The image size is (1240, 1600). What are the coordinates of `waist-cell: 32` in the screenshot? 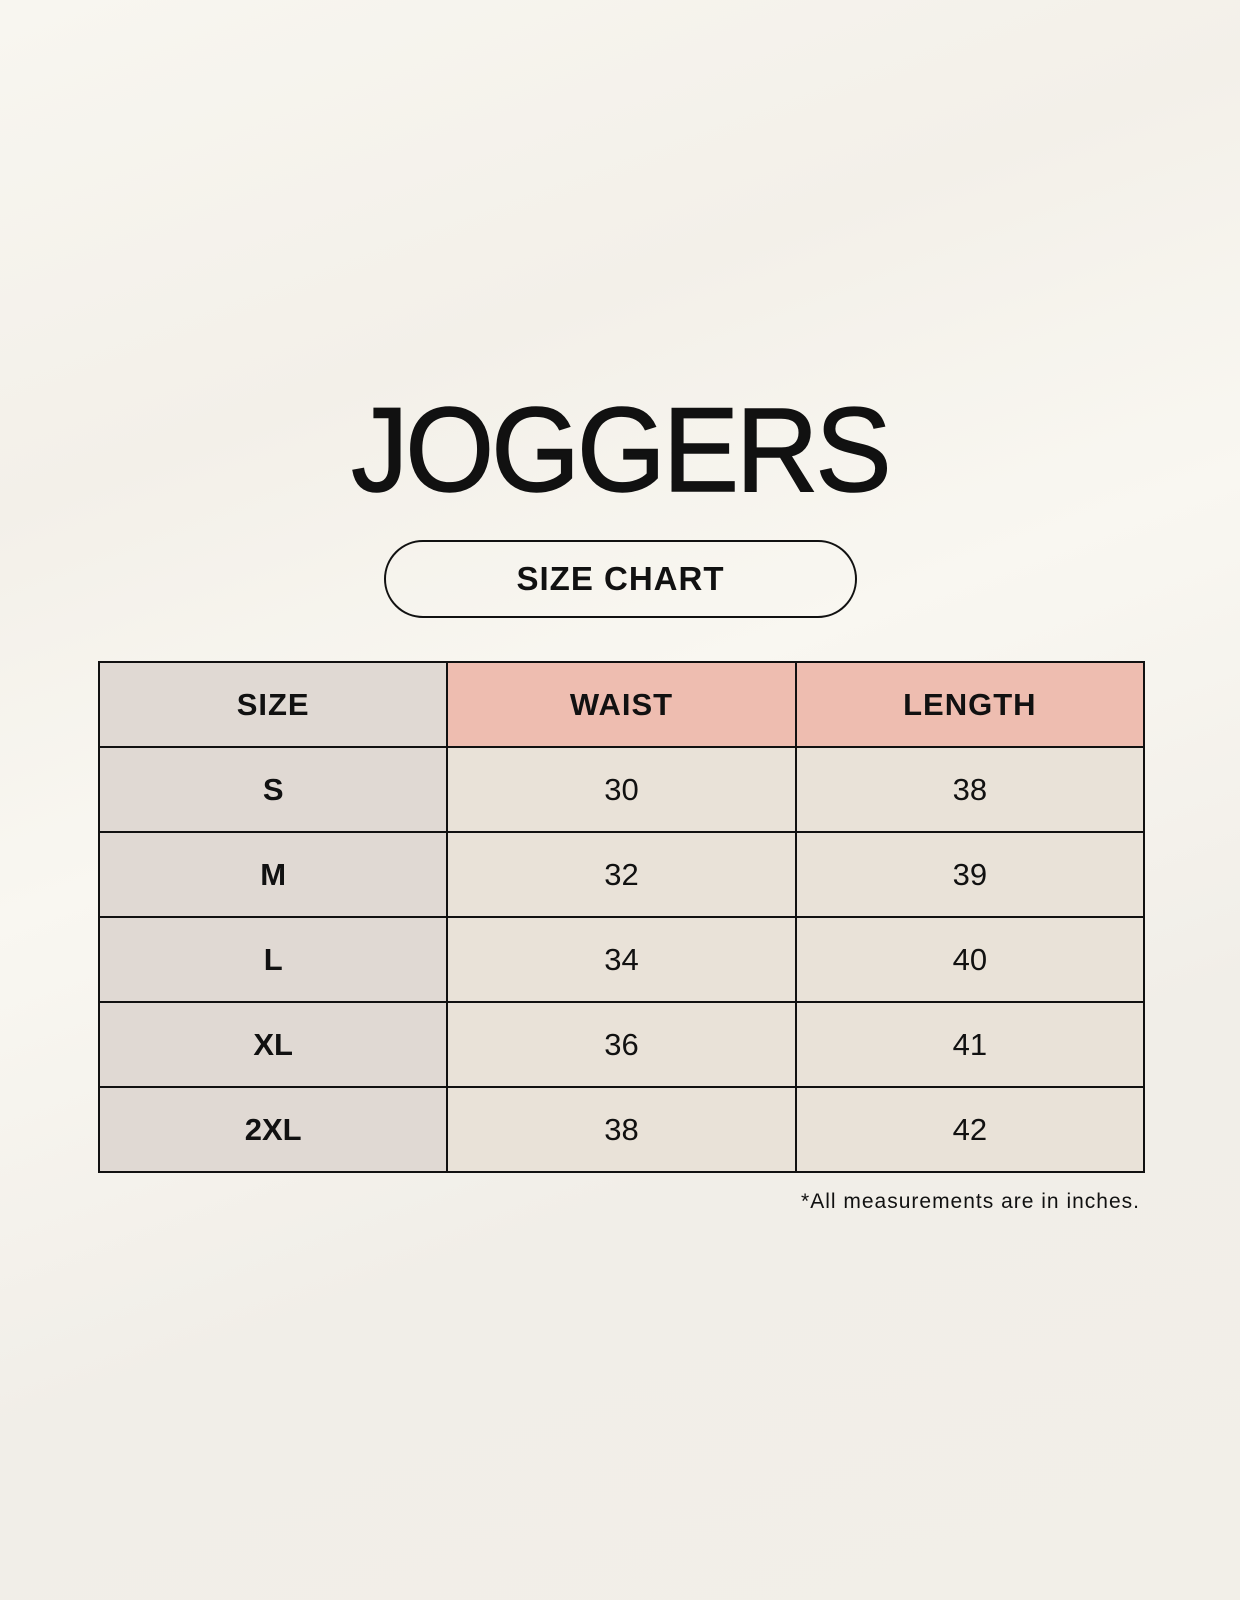 It's located at (621, 874).